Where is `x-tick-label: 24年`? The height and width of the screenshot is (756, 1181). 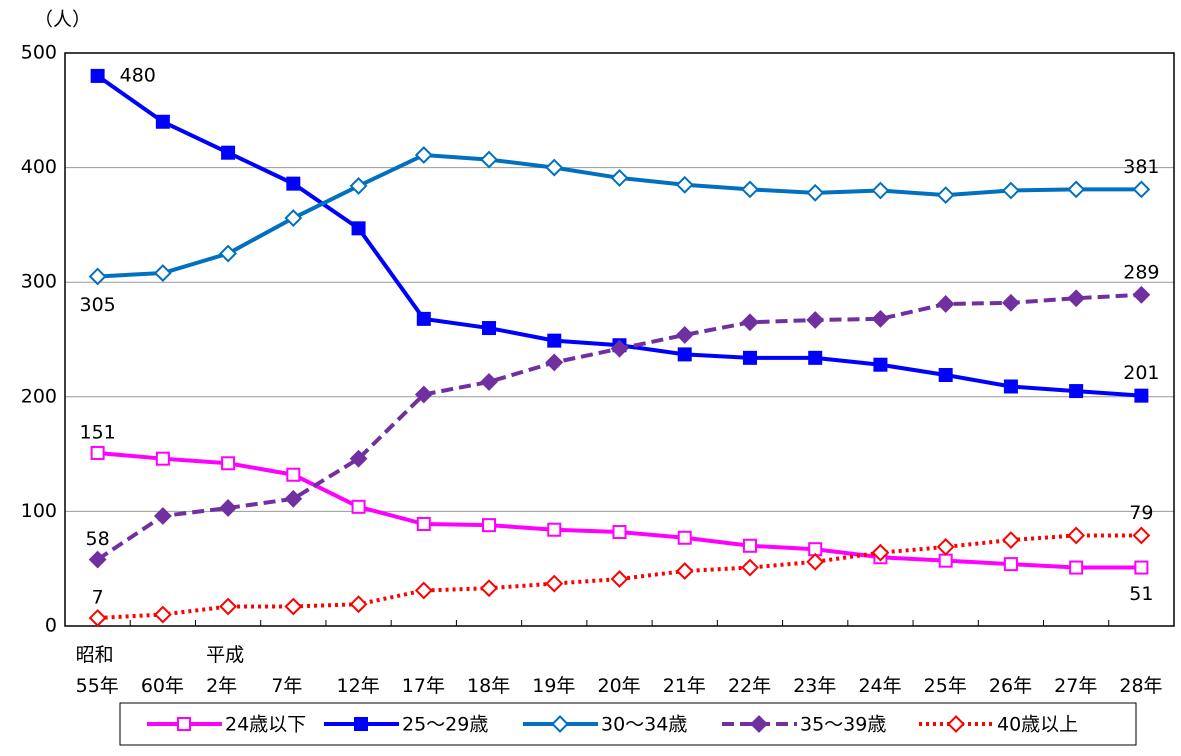
x-tick-label: 24年 is located at coordinates (880, 686).